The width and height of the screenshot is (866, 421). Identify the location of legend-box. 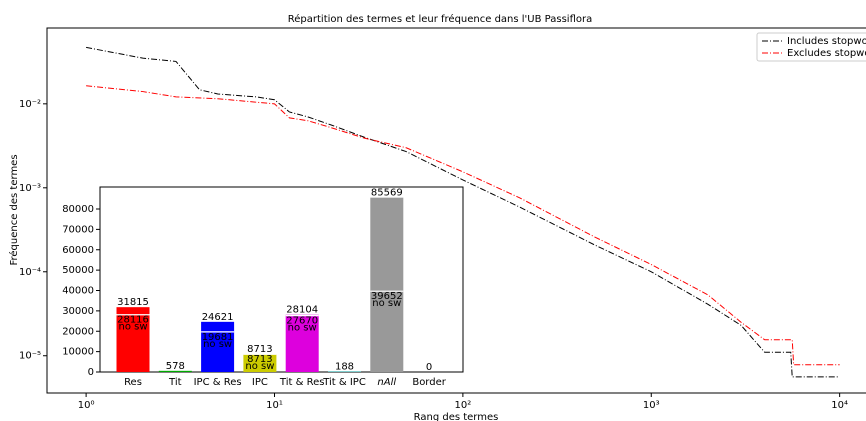
(811, 47).